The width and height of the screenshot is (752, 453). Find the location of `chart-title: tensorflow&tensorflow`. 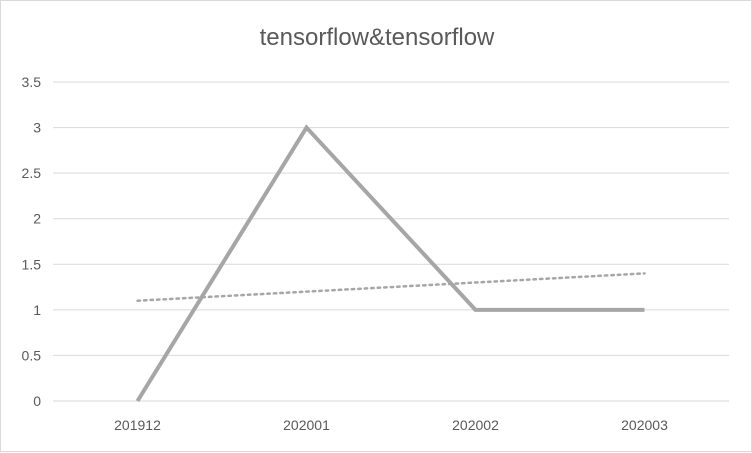

chart-title: tensorflow&tensorflow is located at coordinates (377, 37).